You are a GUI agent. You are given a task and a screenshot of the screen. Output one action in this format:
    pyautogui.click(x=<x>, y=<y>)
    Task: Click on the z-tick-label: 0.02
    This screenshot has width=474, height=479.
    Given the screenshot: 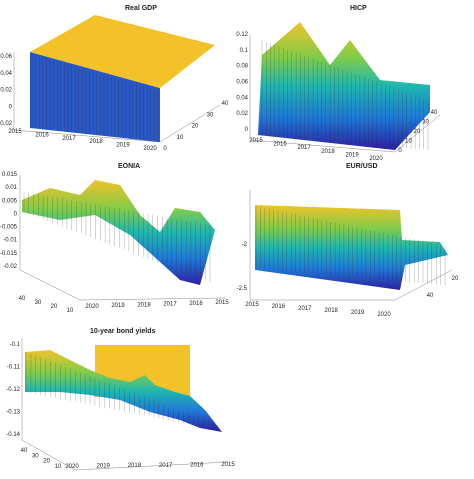 What is the action you would take?
    pyautogui.click(x=242, y=114)
    